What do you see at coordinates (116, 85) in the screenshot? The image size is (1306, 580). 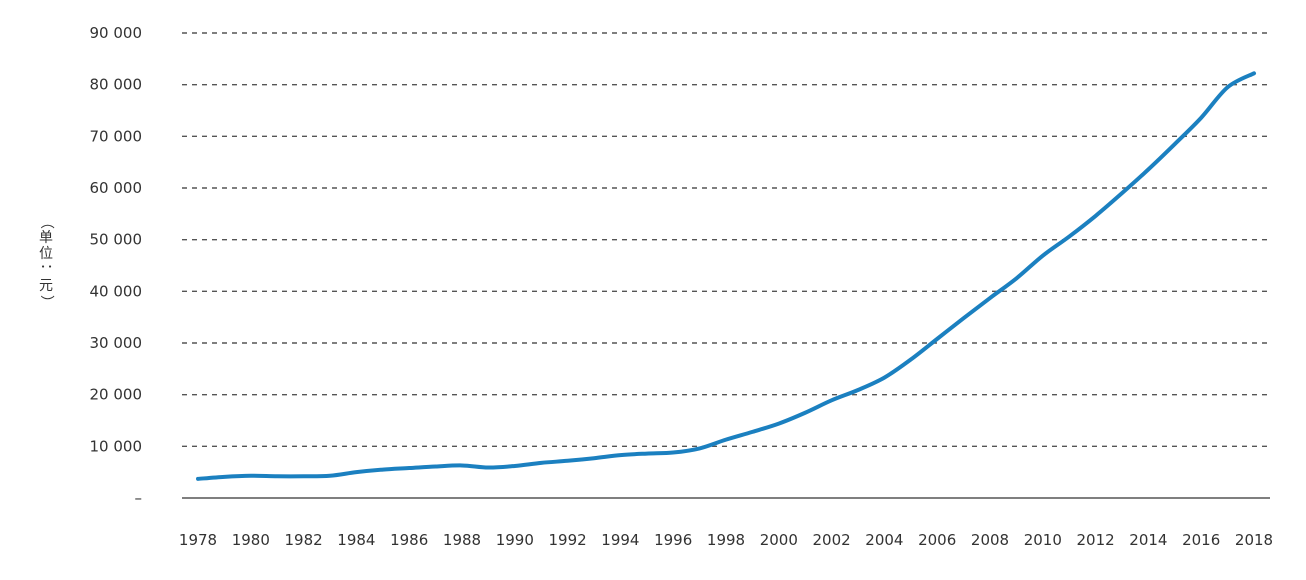 I see `y-tick-label: 80 000` at bounding box center [116, 85].